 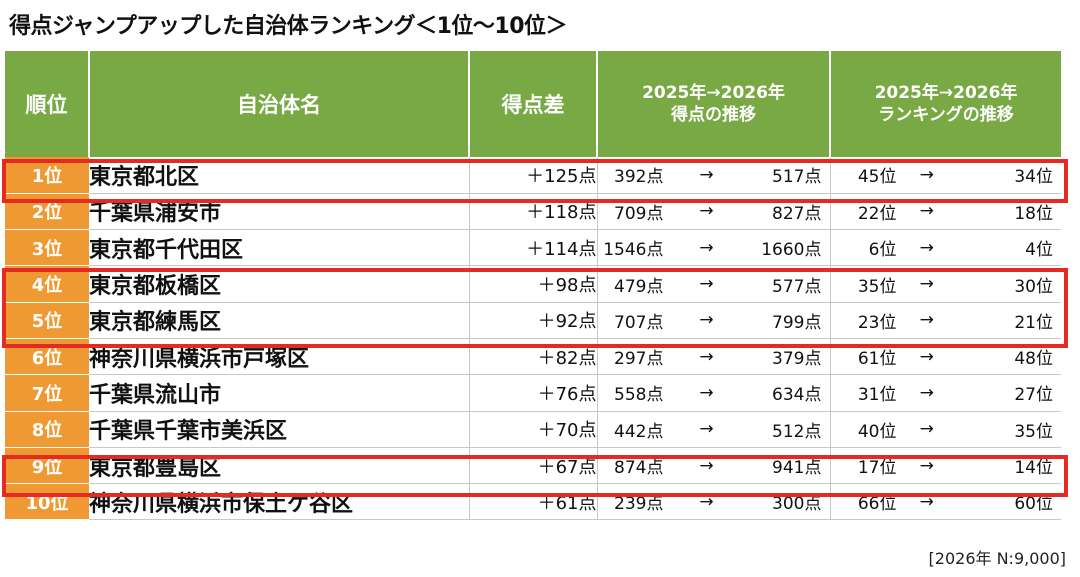 What do you see at coordinates (877, 286) in the screenshot?
I see `rank-2025: 35位` at bounding box center [877, 286].